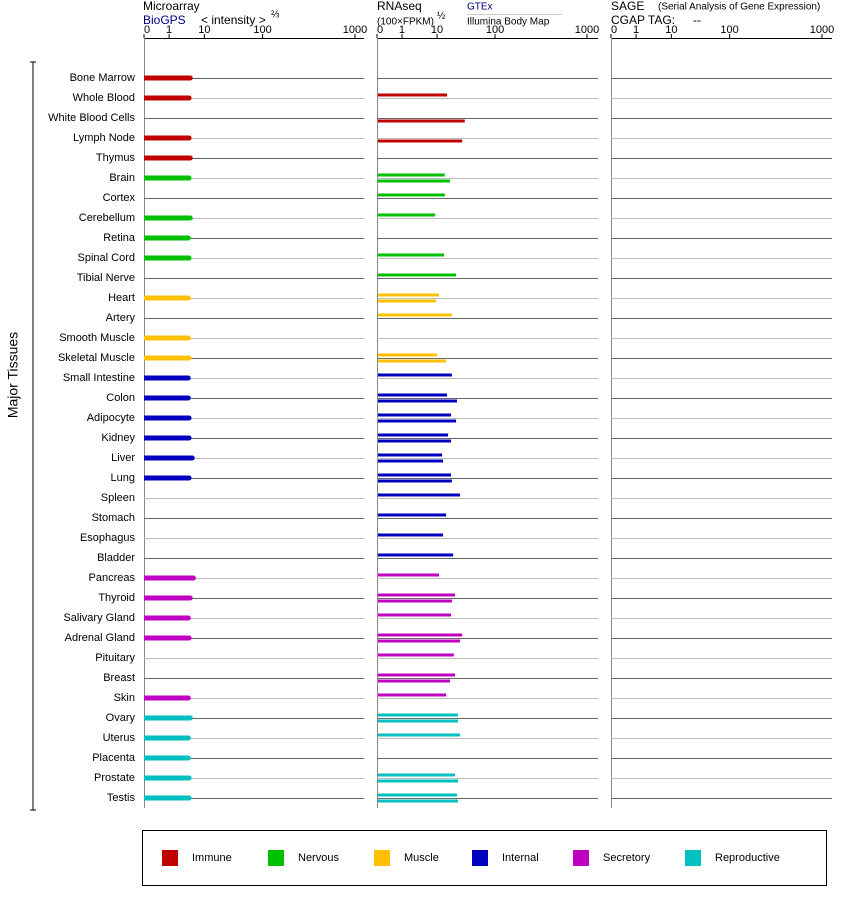 This screenshot has width=842, height=900. I want to click on panel-subtitle: (Serial Analysis of Gene Expression), so click(739, 7).